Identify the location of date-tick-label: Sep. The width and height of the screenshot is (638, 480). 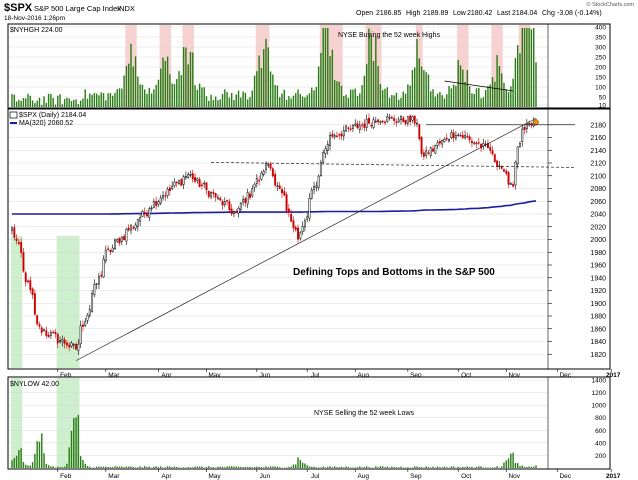
(416, 476).